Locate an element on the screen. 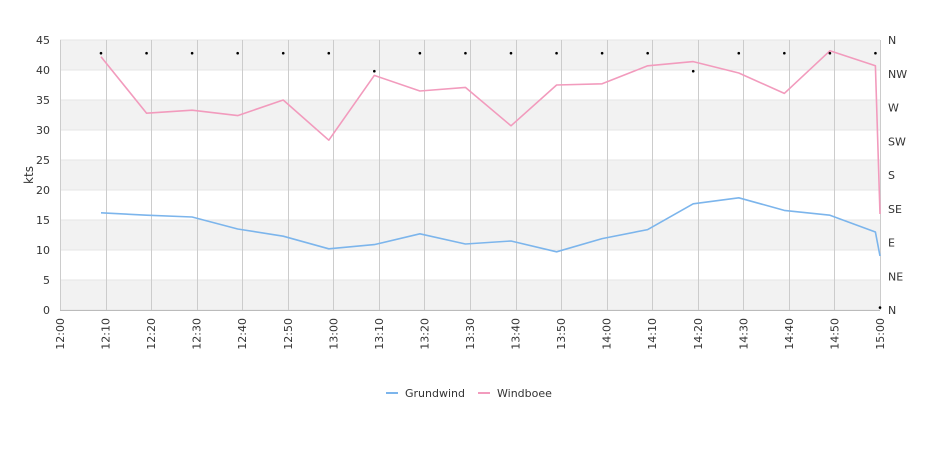 The width and height of the screenshot is (940, 450). y-axis-label: kts is located at coordinates (29, 175).